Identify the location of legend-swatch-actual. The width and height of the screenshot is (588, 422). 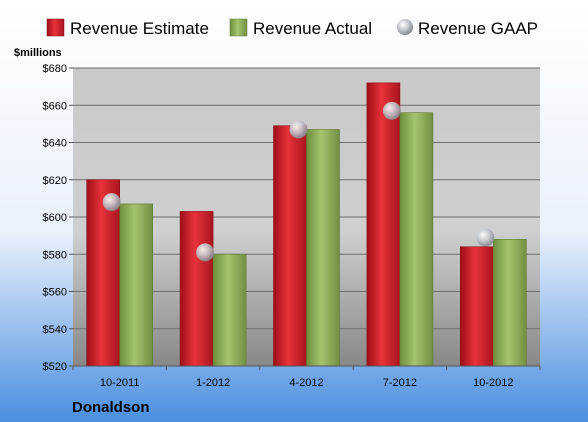
(238, 27).